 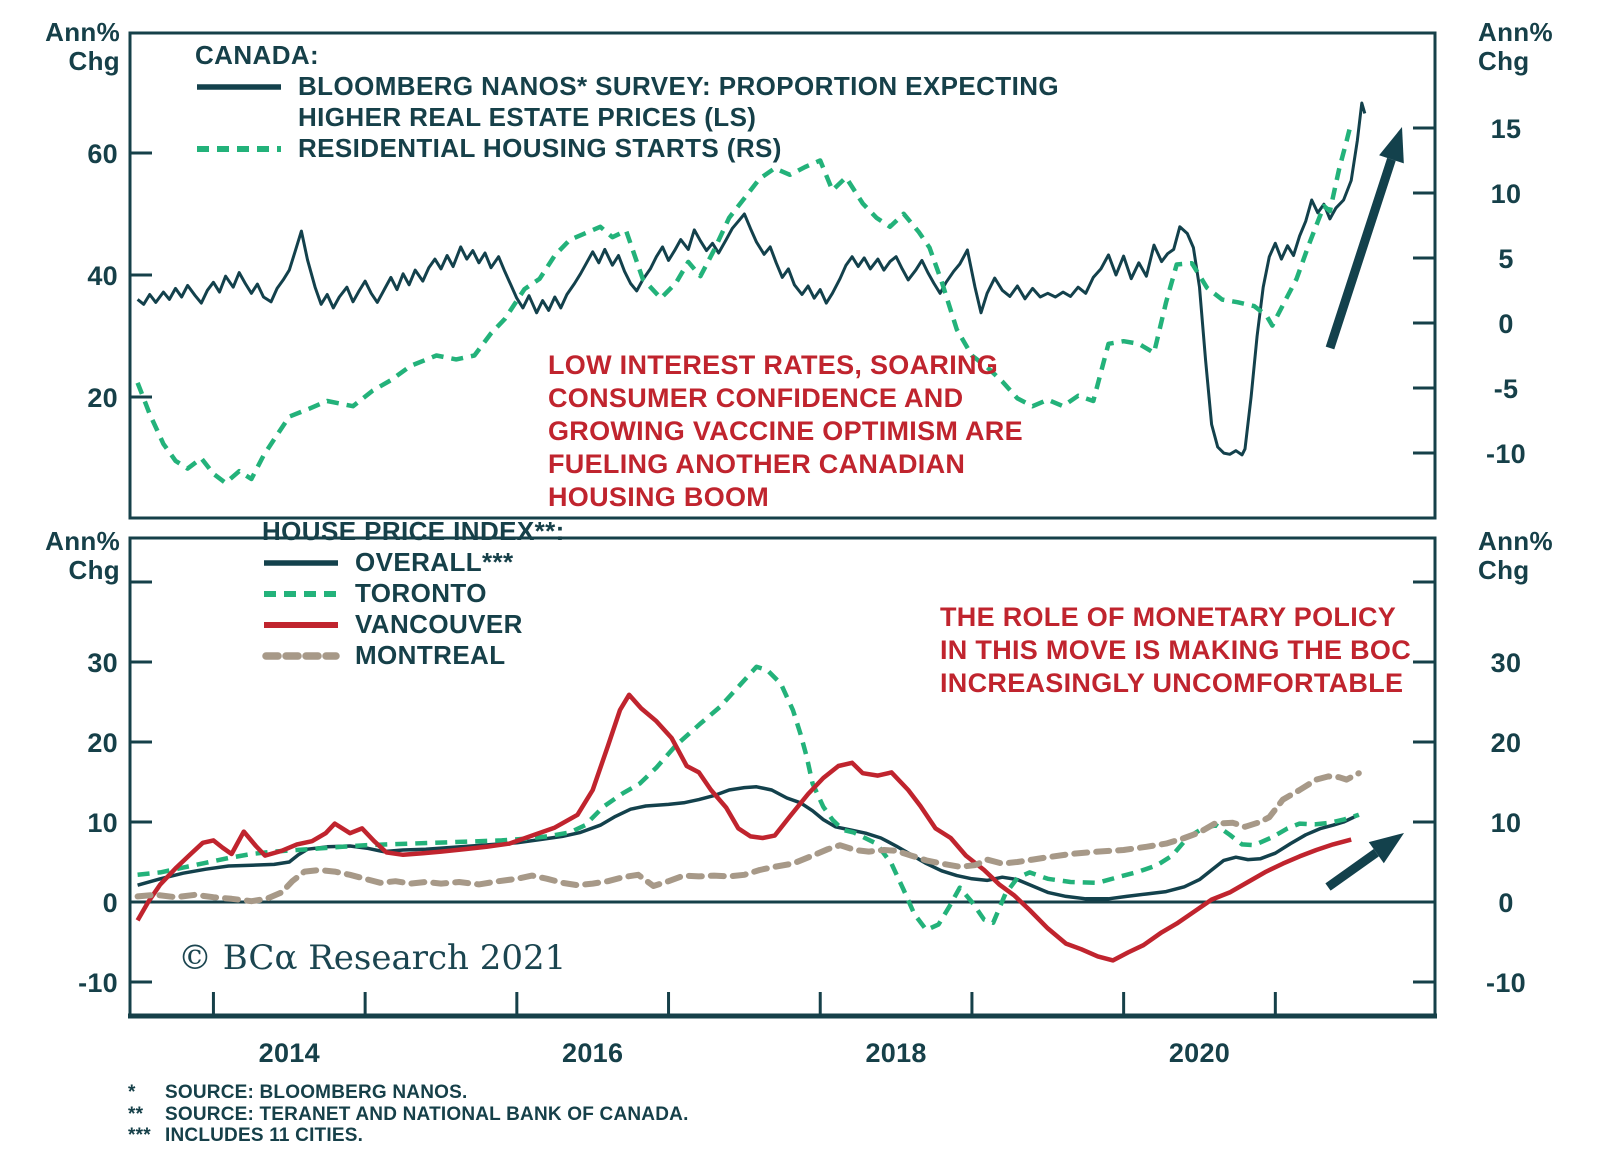 I want to click on svg-text: 15, so click(x=1506, y=129).